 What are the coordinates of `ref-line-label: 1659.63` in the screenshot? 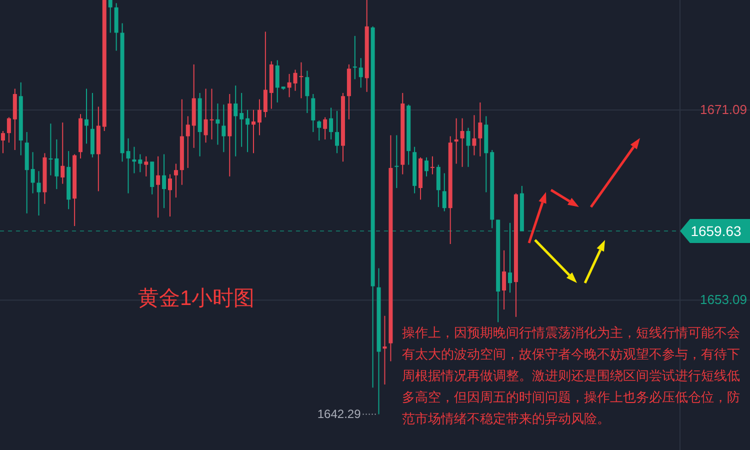 It's located at (716, 231).